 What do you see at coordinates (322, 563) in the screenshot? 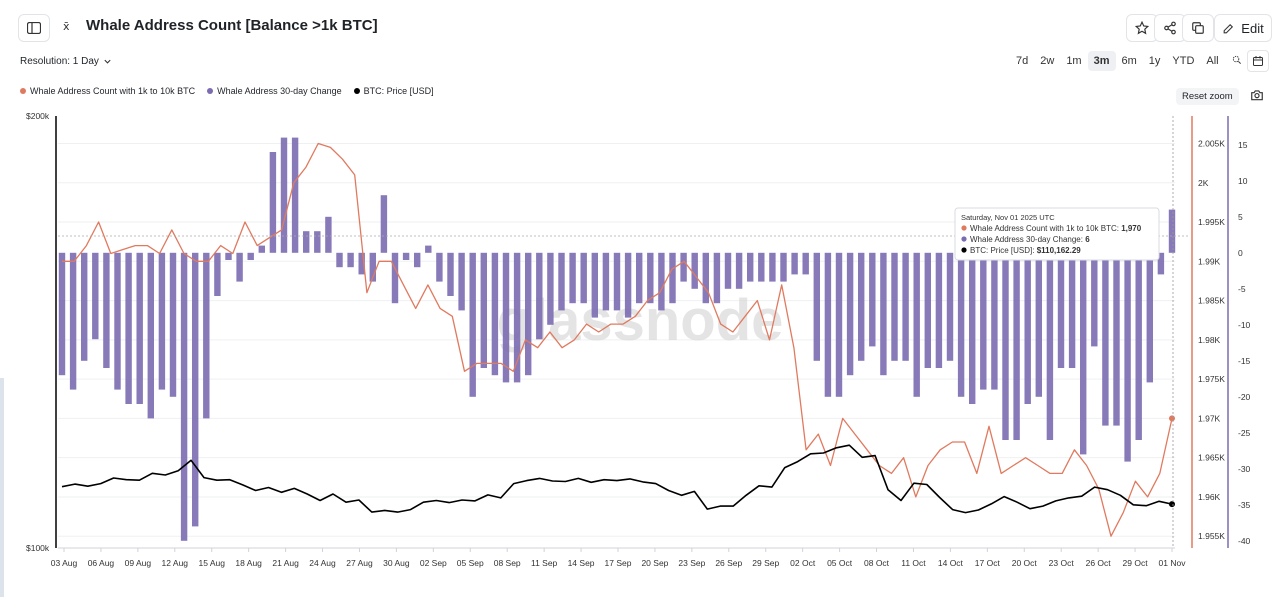
I see `x-axis-tick-label: 24 Aug` at bounding box center [322, 563].